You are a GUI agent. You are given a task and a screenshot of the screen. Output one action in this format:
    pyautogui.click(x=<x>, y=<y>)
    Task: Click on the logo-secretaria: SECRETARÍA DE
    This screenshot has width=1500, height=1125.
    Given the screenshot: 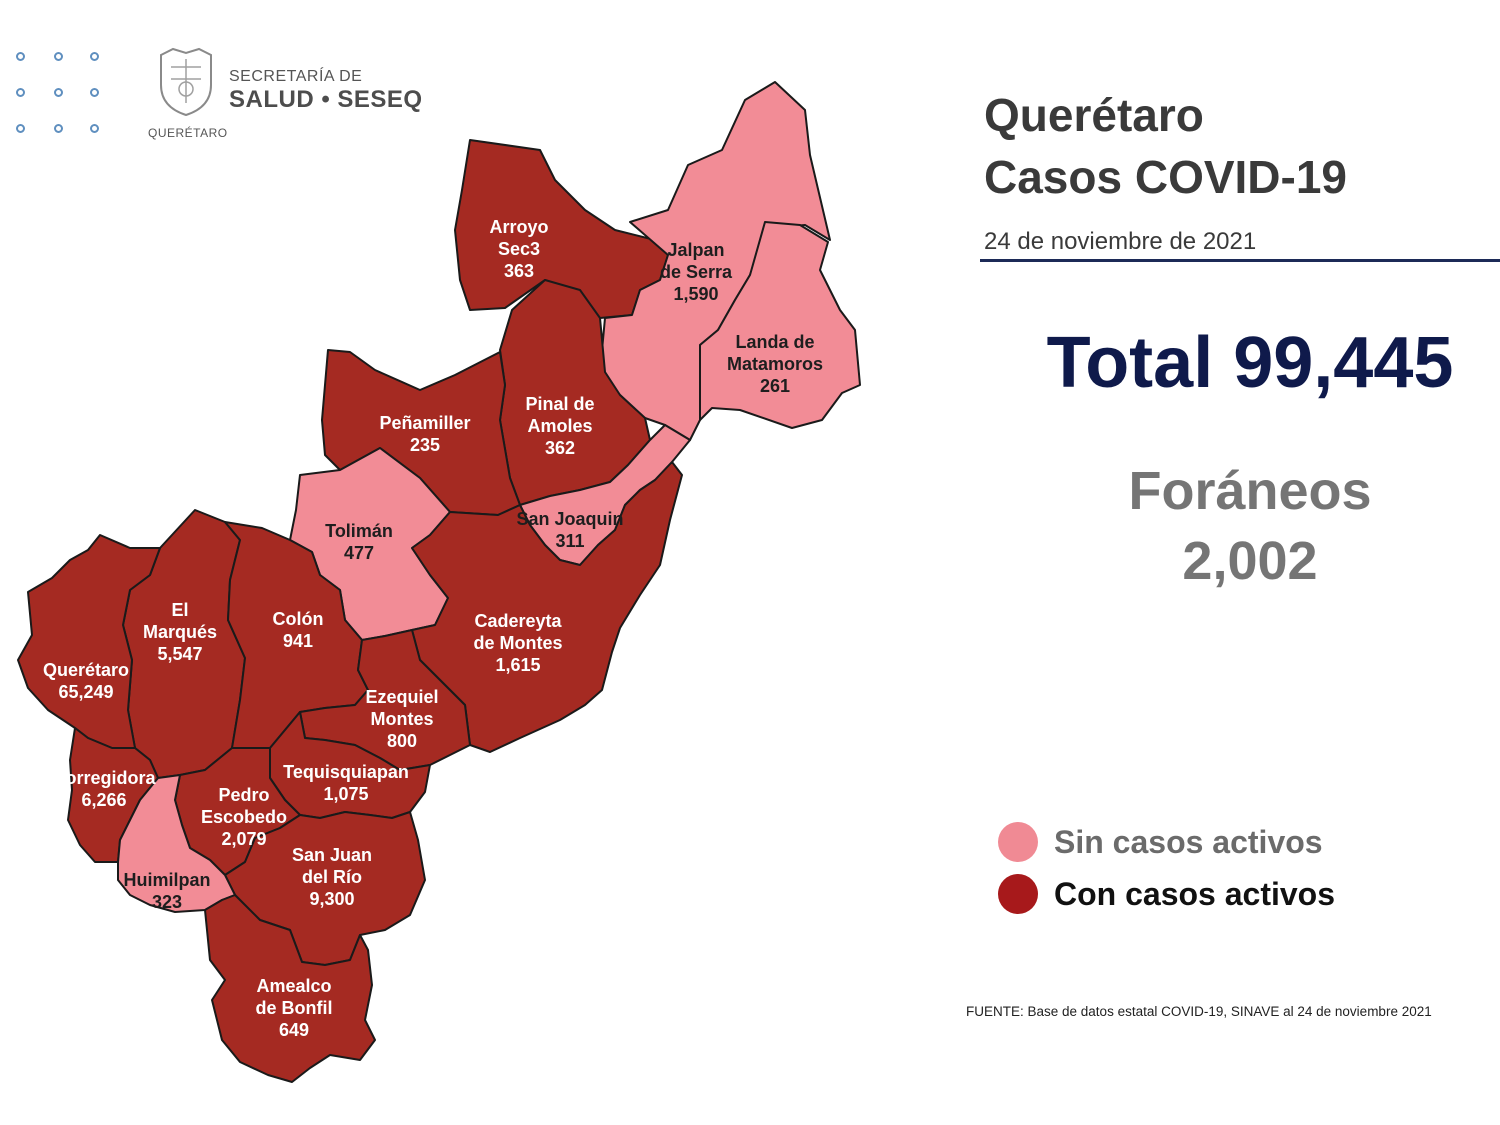 What is the action you would take?
    pyautogui.click(x=296, y=76)
    